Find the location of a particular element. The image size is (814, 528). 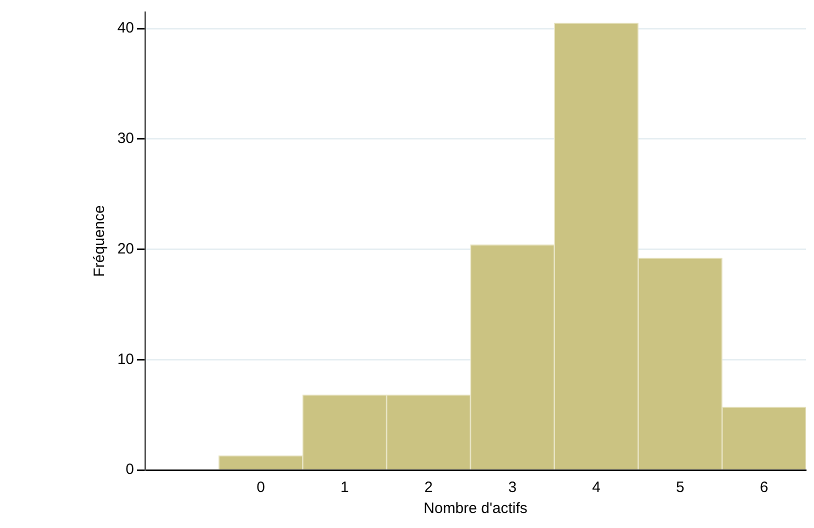

y-tick-label: 10 is located at coordinates (125, 359).